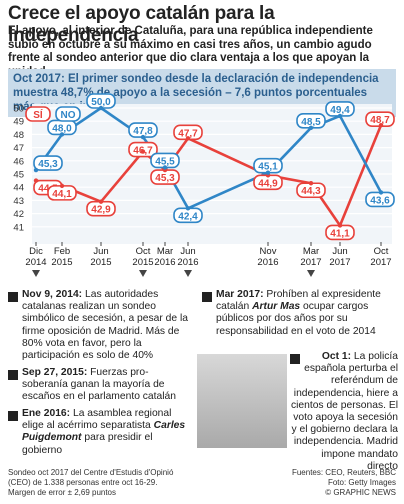 Image resolution: width=404 pixels, height=504 pixels. What do you see at coordinates (188, 216) in the screenshot?
I see `data-label: 42,4` at bounding box center [188, 216].